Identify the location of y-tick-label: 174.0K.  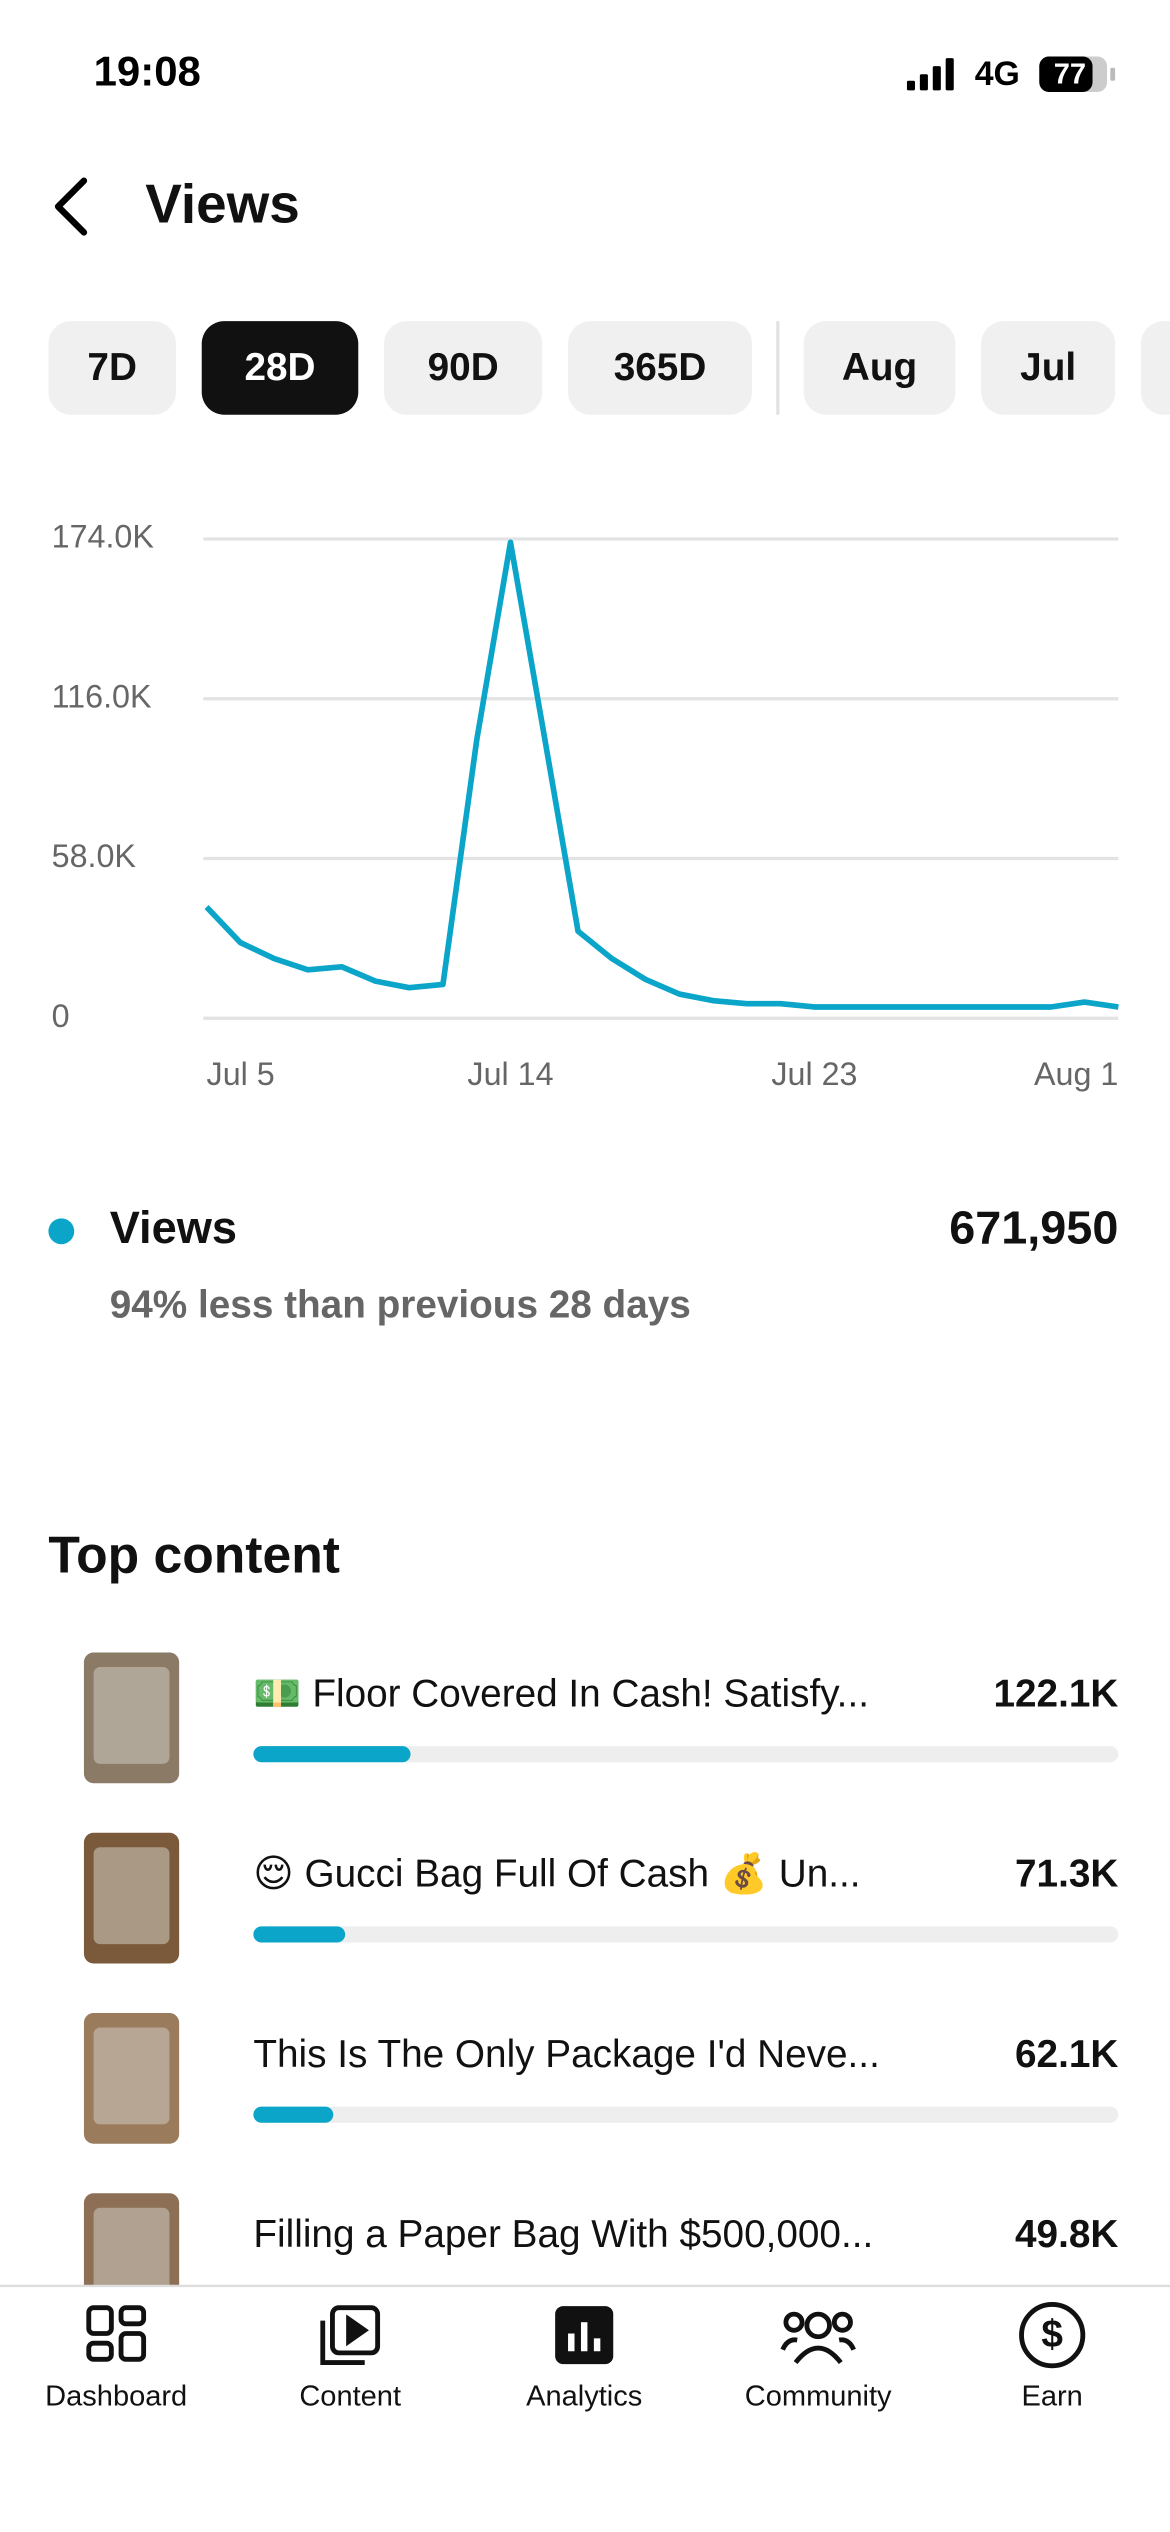
(103, 537).